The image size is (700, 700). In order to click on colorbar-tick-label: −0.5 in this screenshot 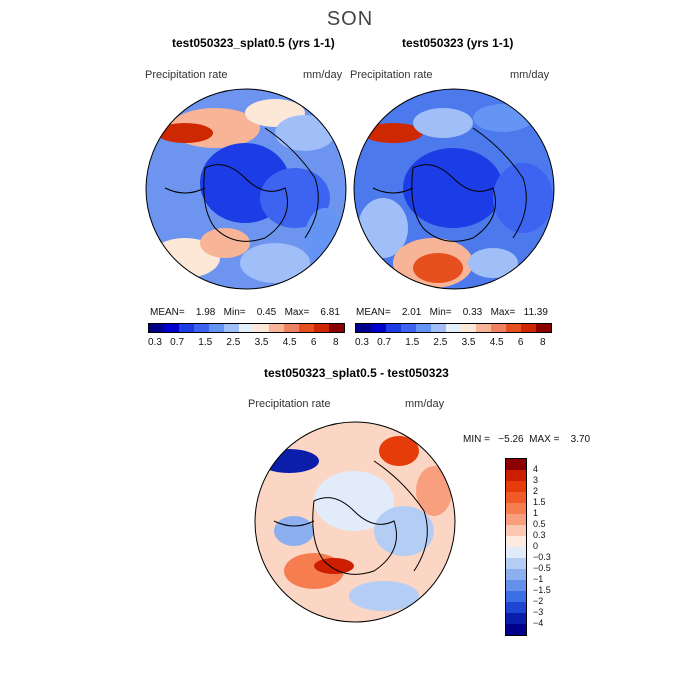, I will do `click(542, 568)`.